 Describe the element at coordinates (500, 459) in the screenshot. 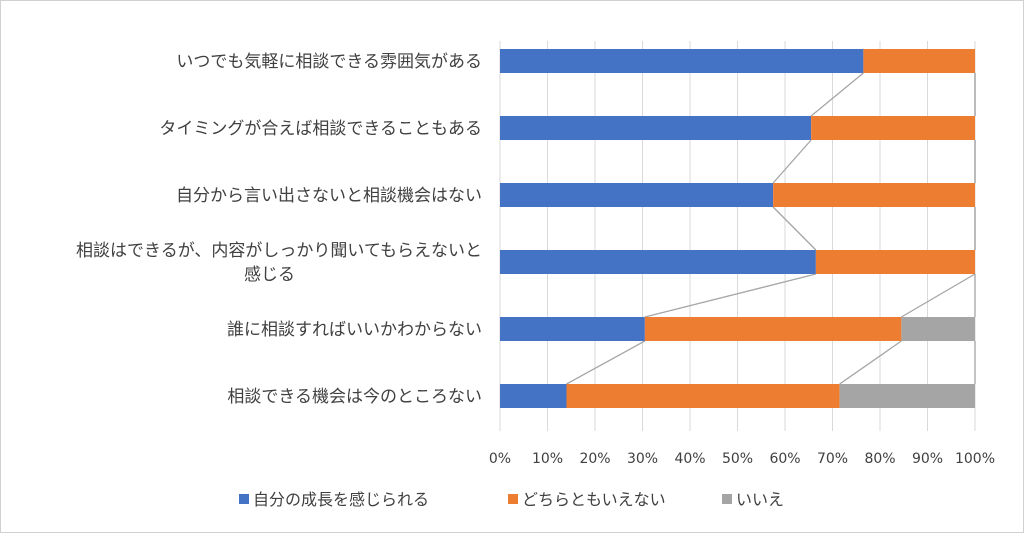

I see `x-tick-label: 0%` at that location.